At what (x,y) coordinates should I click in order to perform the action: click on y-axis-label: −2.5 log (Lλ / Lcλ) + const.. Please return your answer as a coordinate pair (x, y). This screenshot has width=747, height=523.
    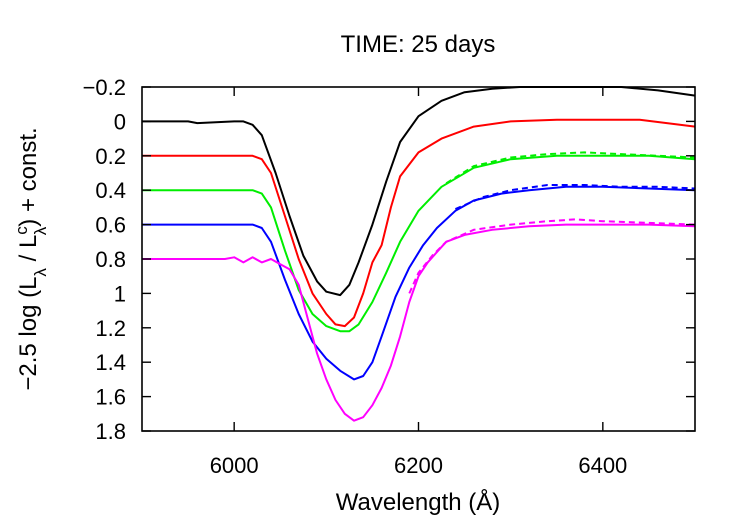
    Looking at the image, I should click on (31, 258).